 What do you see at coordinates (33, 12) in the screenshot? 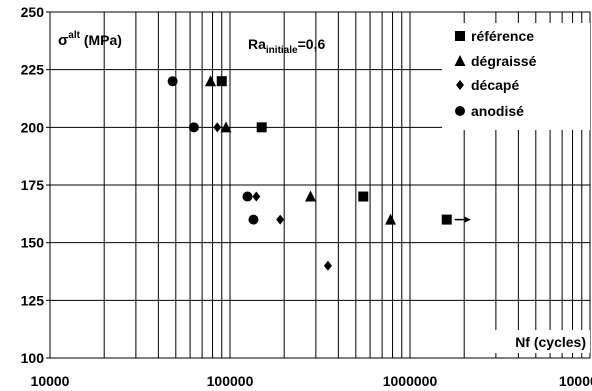
I see `y-tick-label: 250` at bounding box center [33, 12].